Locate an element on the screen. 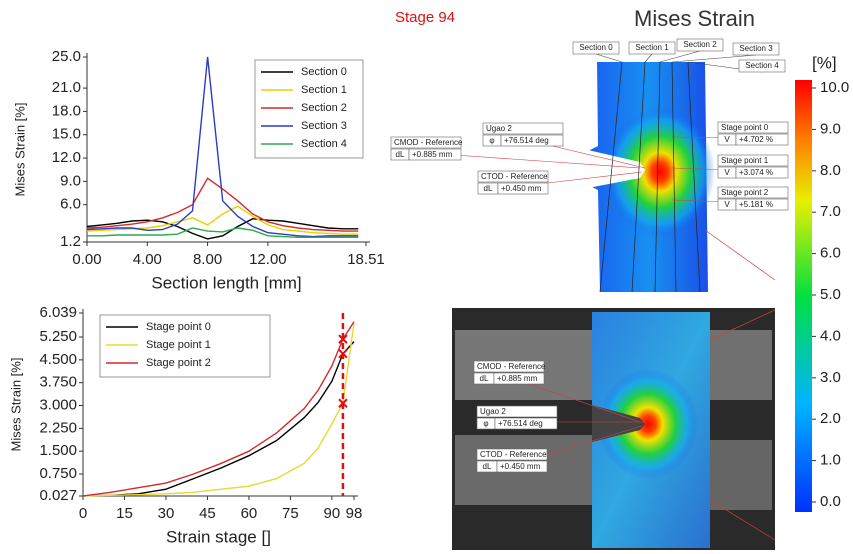 This screenshot has height=554, width=853. x-tick-label: 30 is located at coordinates (166, 513).